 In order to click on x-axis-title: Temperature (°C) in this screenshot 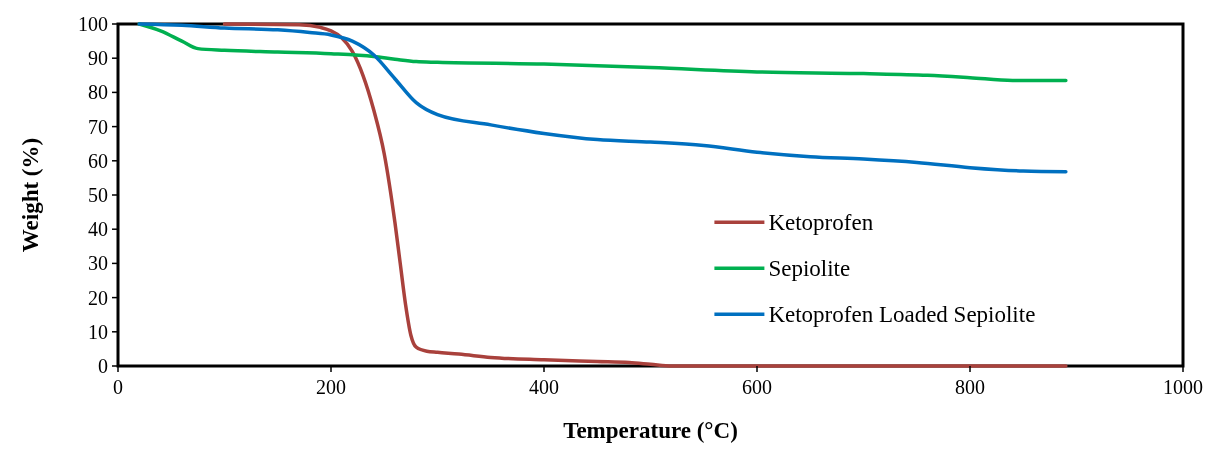, I will do `click(650, 430)`.